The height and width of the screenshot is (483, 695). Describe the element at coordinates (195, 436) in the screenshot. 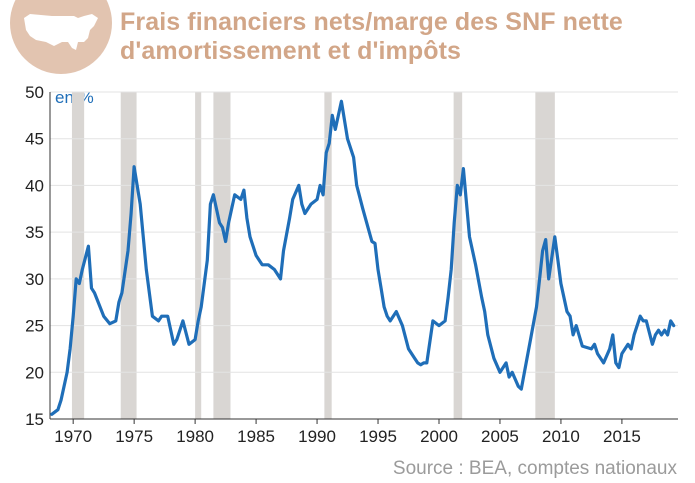

I see `x-tick-1980: 1980` at that location.